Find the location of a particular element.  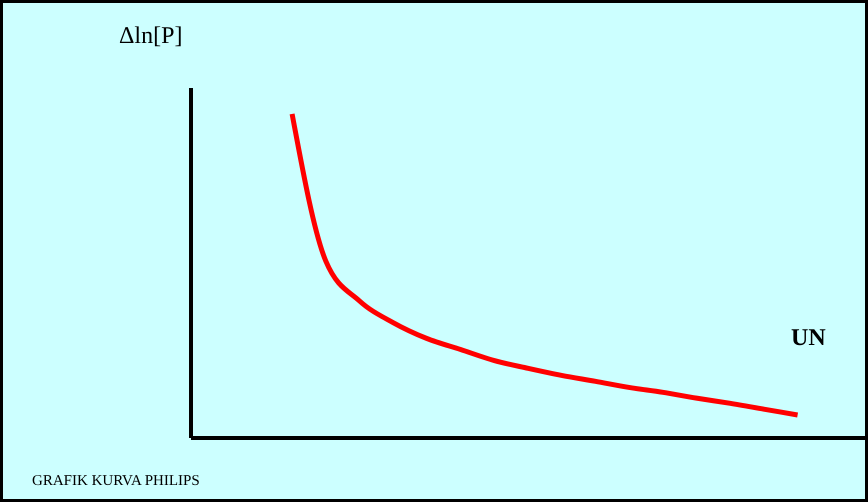

y-axis-title: Δln[P] is located at coordinates (150, 36).